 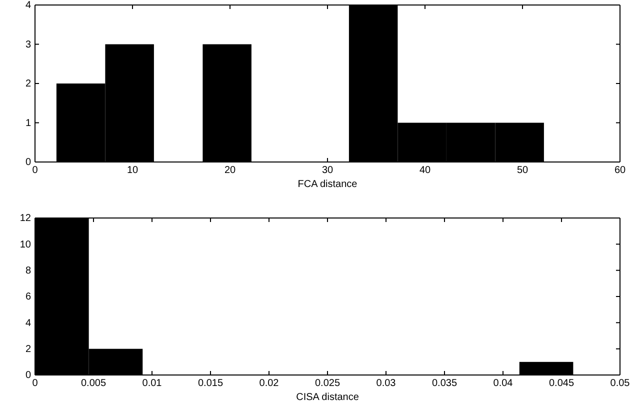 What do you see at coordinates (425, 170) in the screenshot?
I see `x-tick-label: 40` at bounding box center [425, 170].